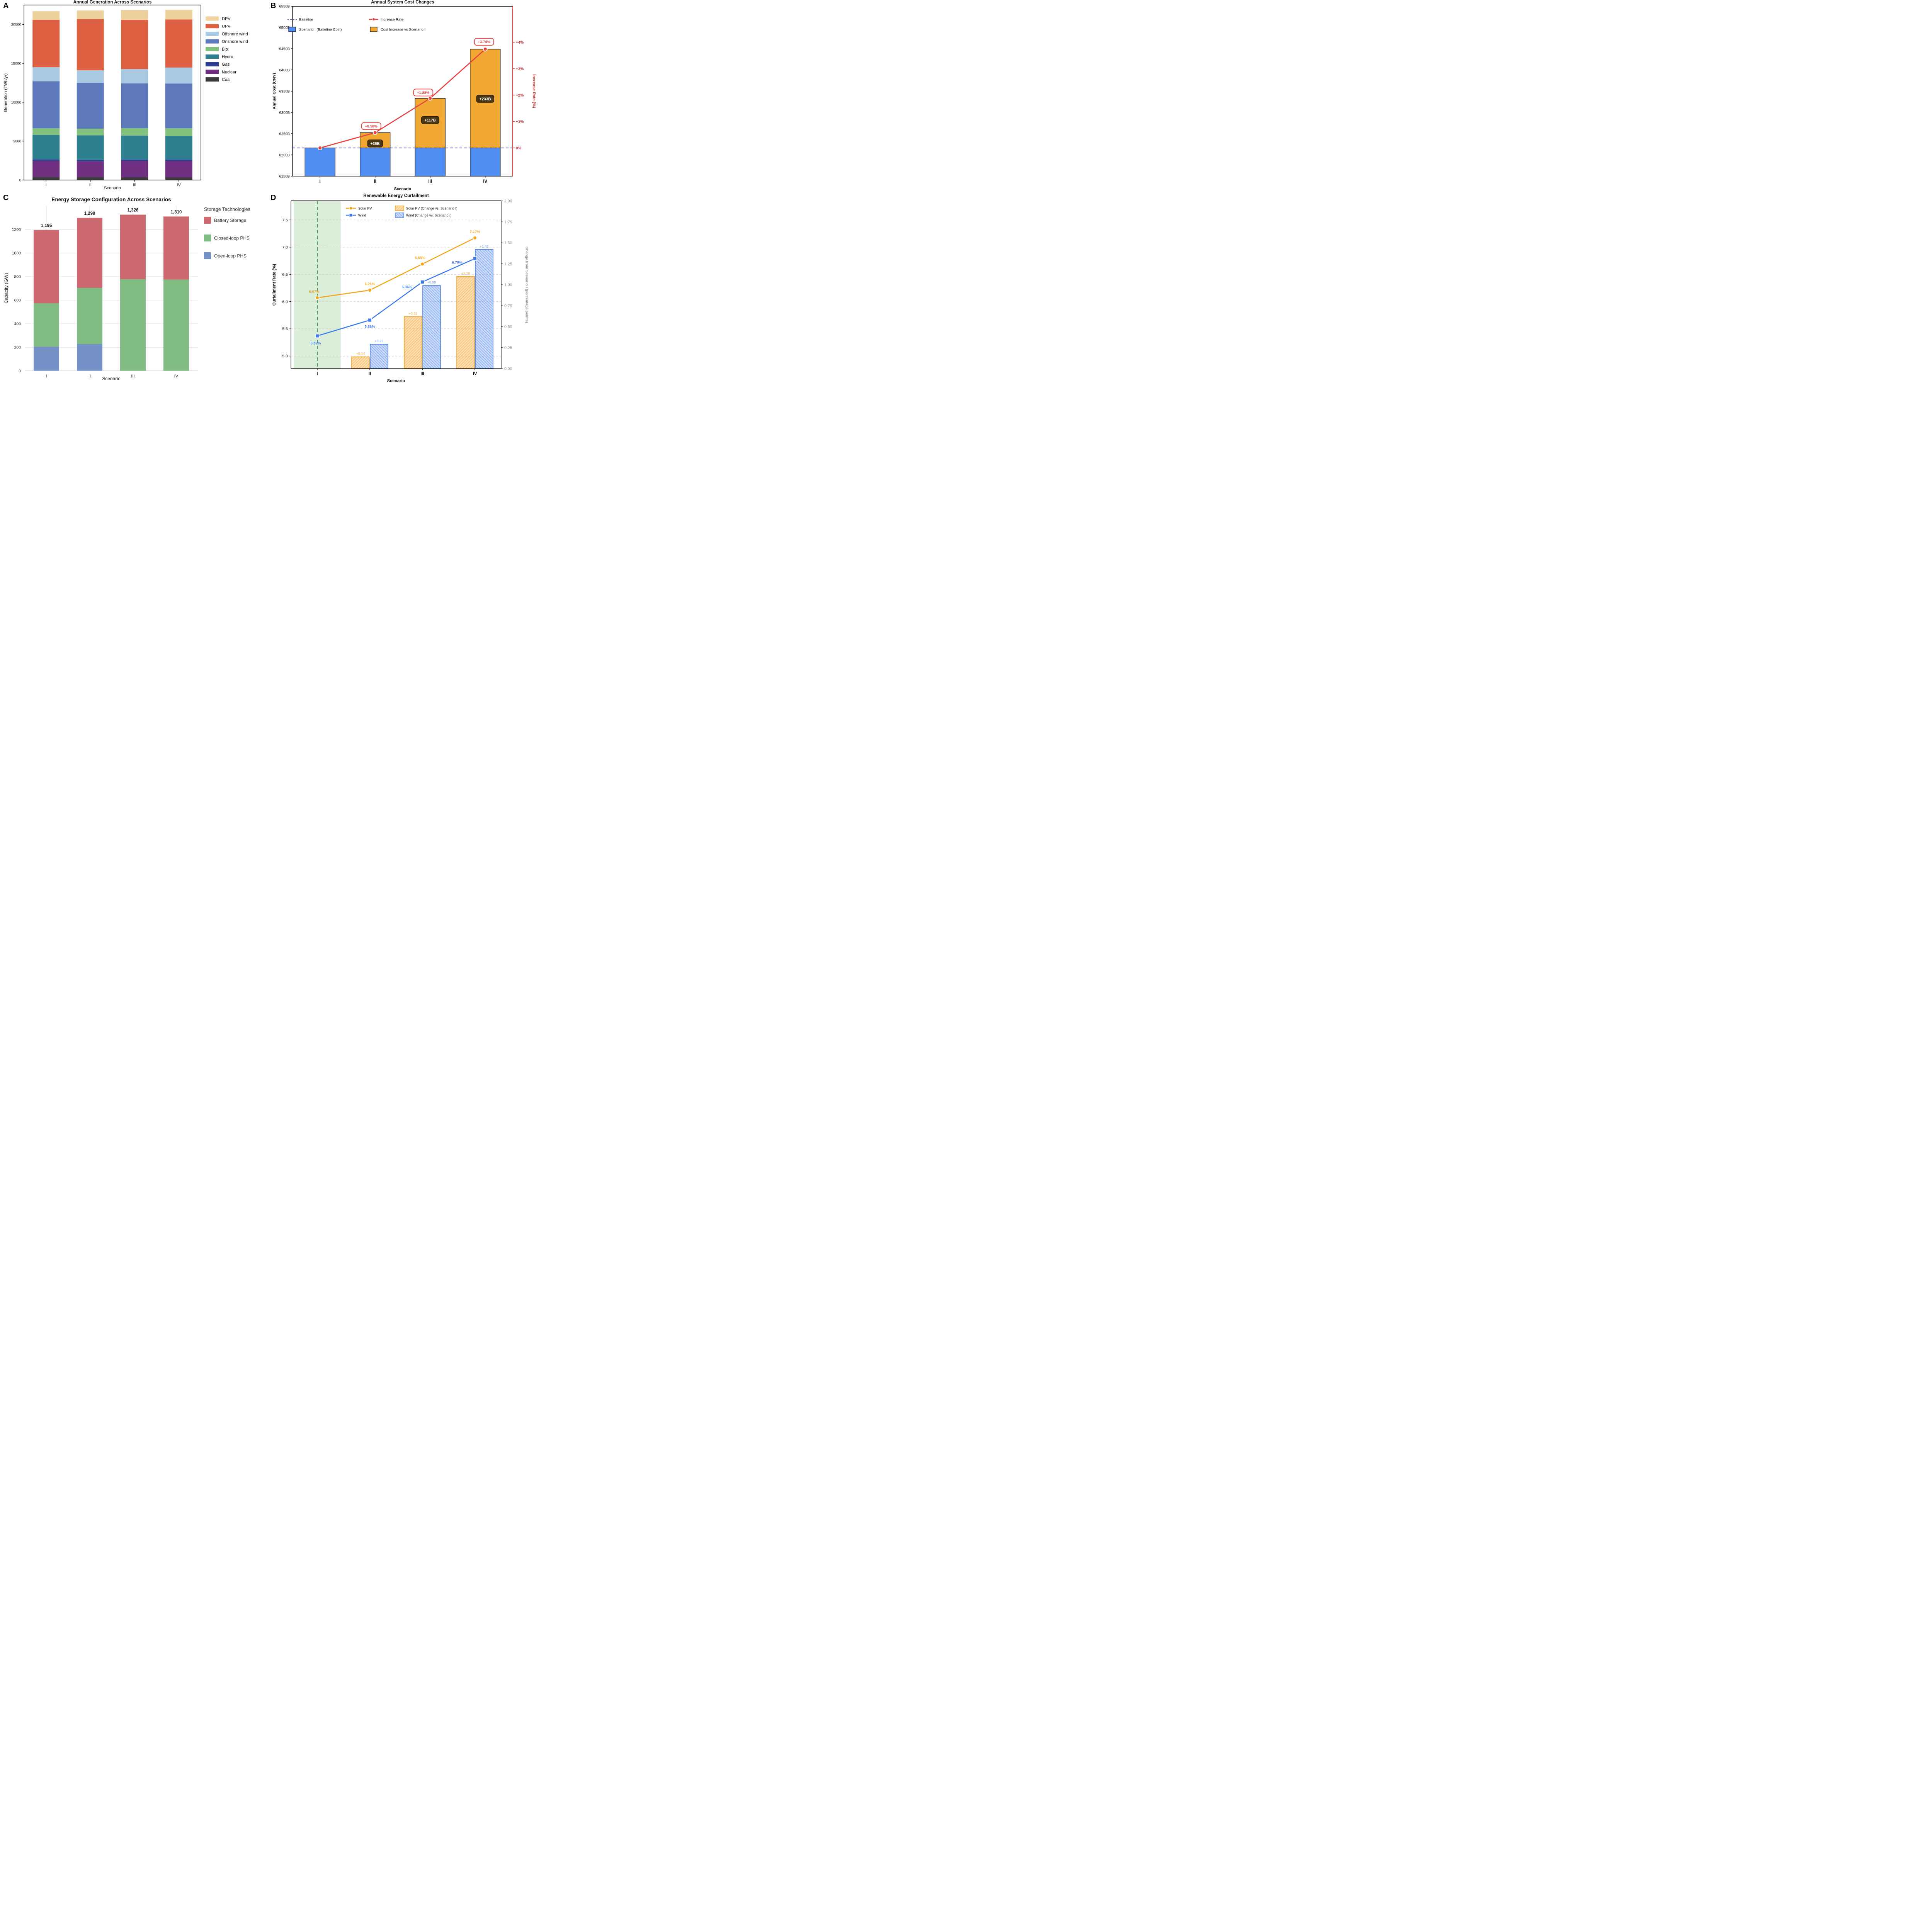 The height and width of the screenshot is (1927, 1932). Describe the element at coordinates (372, 127) in the screenshot. I see `rate-annotation-label: +0.58%` at that location.